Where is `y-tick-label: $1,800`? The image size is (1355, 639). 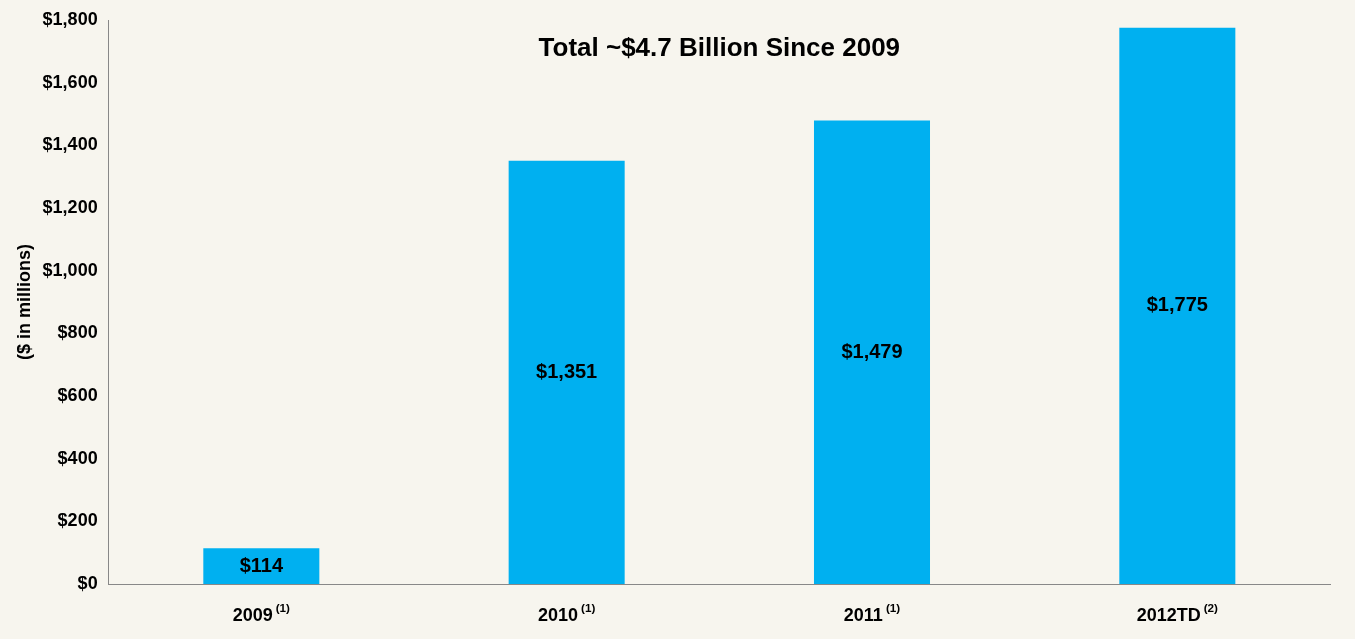
y-tick-label: $1,800 is located at coordinates (70, 18).